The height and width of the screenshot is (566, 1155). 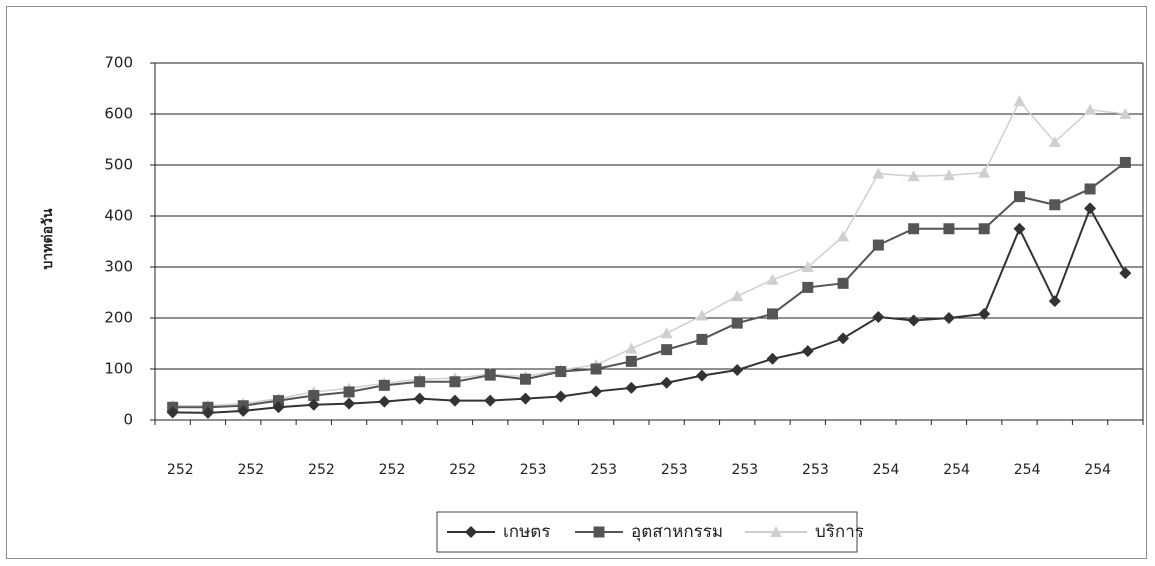 I want to click on legend-entry: เกษตร, so click(x=498, y=532).